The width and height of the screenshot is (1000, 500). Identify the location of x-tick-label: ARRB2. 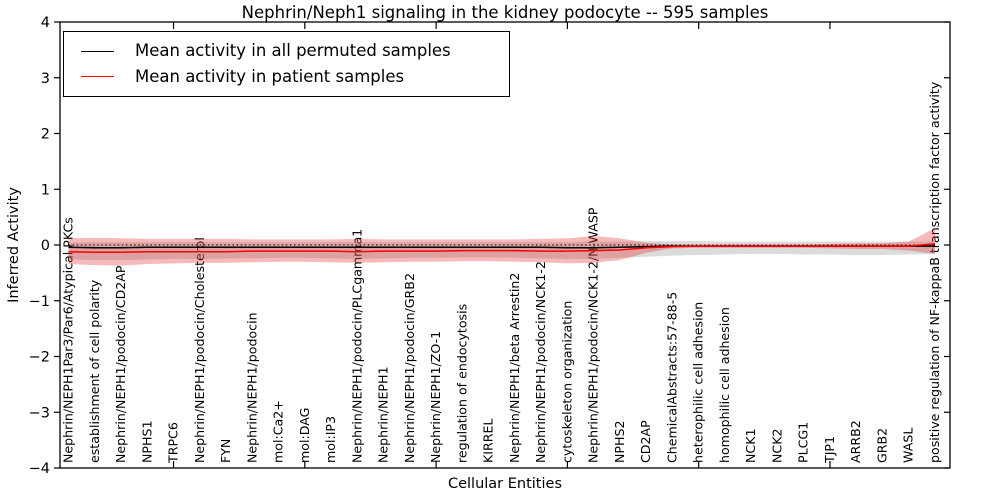
(855, 441).